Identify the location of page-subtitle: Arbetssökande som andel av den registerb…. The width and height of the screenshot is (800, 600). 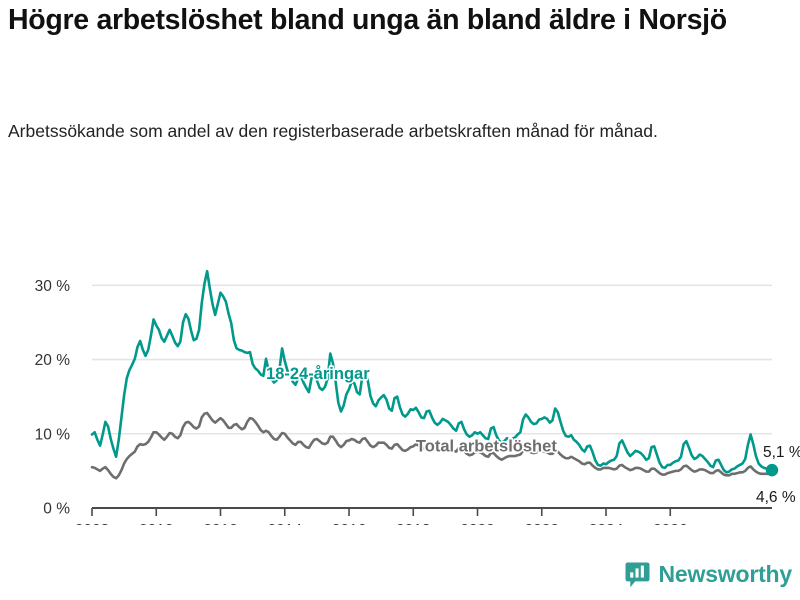
(333, 131).